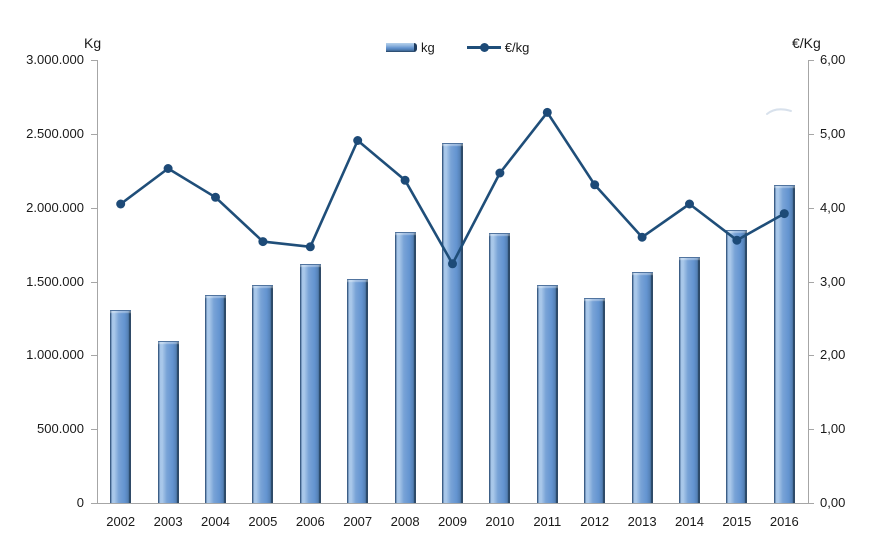 The height and width of the screenshot is (560, 892). What do you see at coordinates (80, 502) in the screenshot?
I see `left-axis-tick-label: 0` at bounding box center [80, 502].